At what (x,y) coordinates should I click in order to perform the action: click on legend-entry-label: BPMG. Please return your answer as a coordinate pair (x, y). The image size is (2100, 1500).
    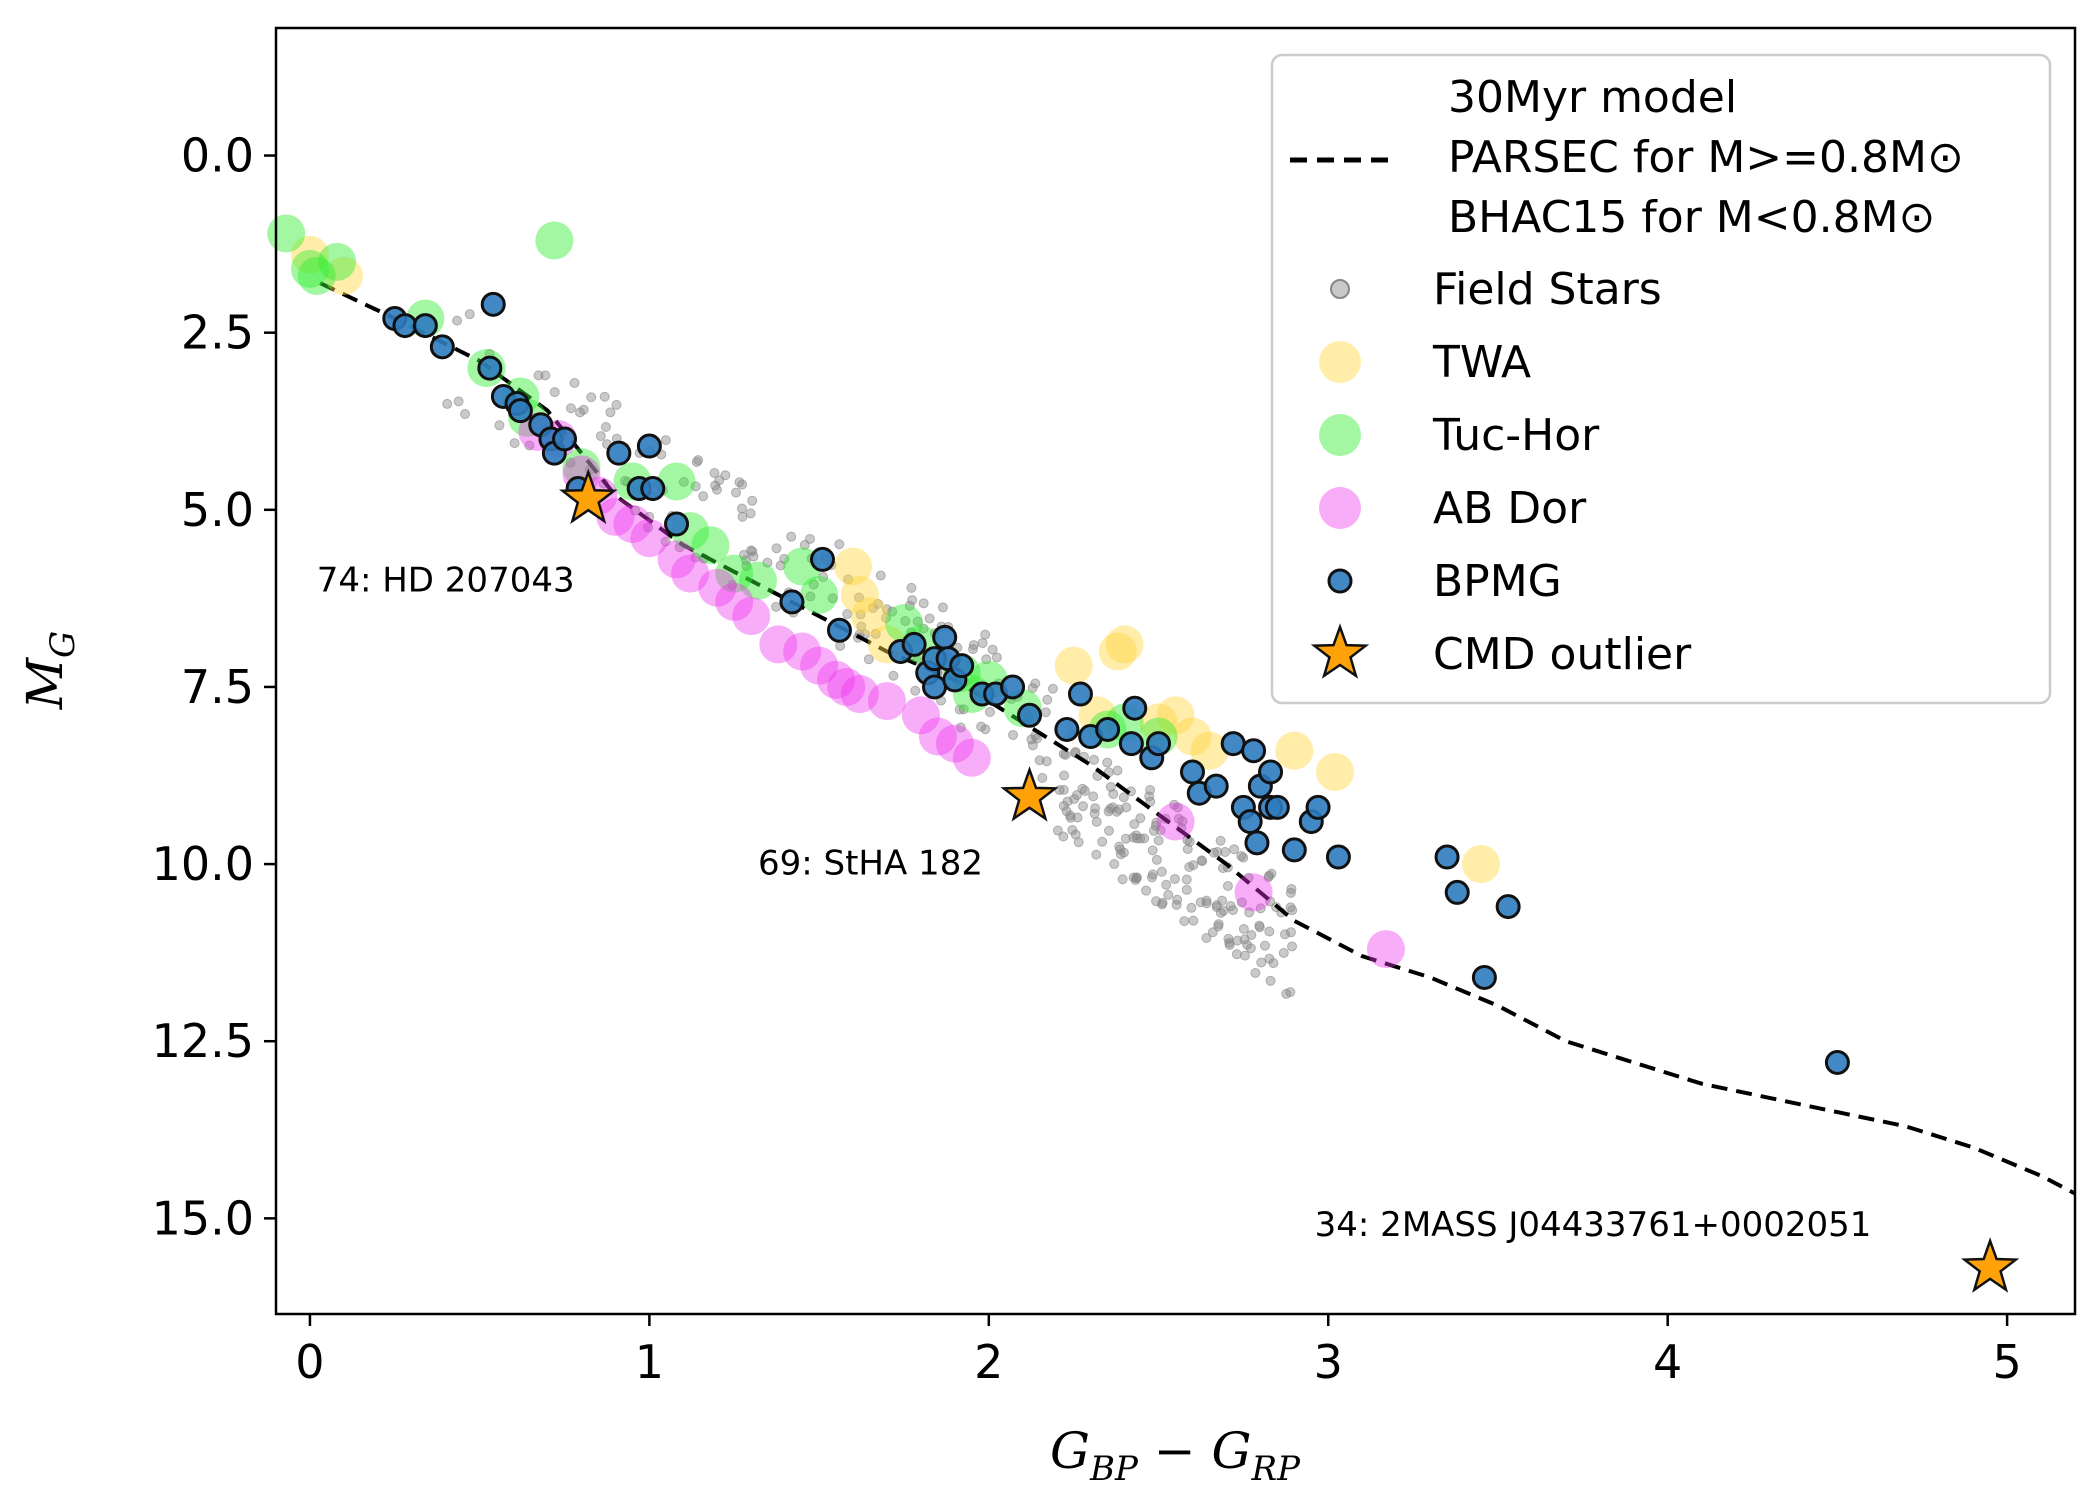
    Looking at the image, I should click on (1497, 581).